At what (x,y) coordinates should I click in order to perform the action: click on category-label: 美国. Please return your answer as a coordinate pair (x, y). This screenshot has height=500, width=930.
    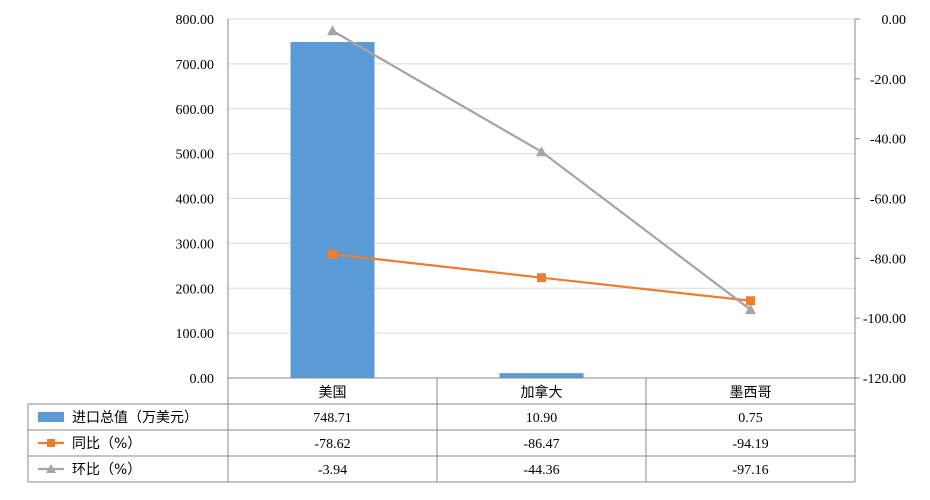
    Looking at the image, I should click on (333, 393).